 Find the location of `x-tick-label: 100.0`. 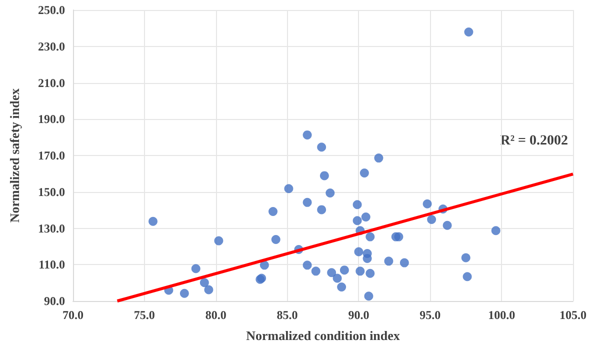

x-tick-label: 100.0 is located at coordinates (502, 315).